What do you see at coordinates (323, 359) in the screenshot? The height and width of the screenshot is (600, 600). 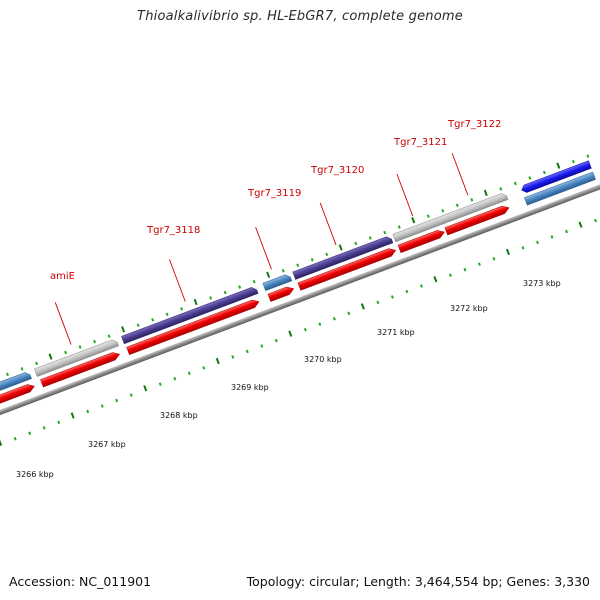 I see `position-label-3270: 3270 kbp` at bounding box center [323, 359].